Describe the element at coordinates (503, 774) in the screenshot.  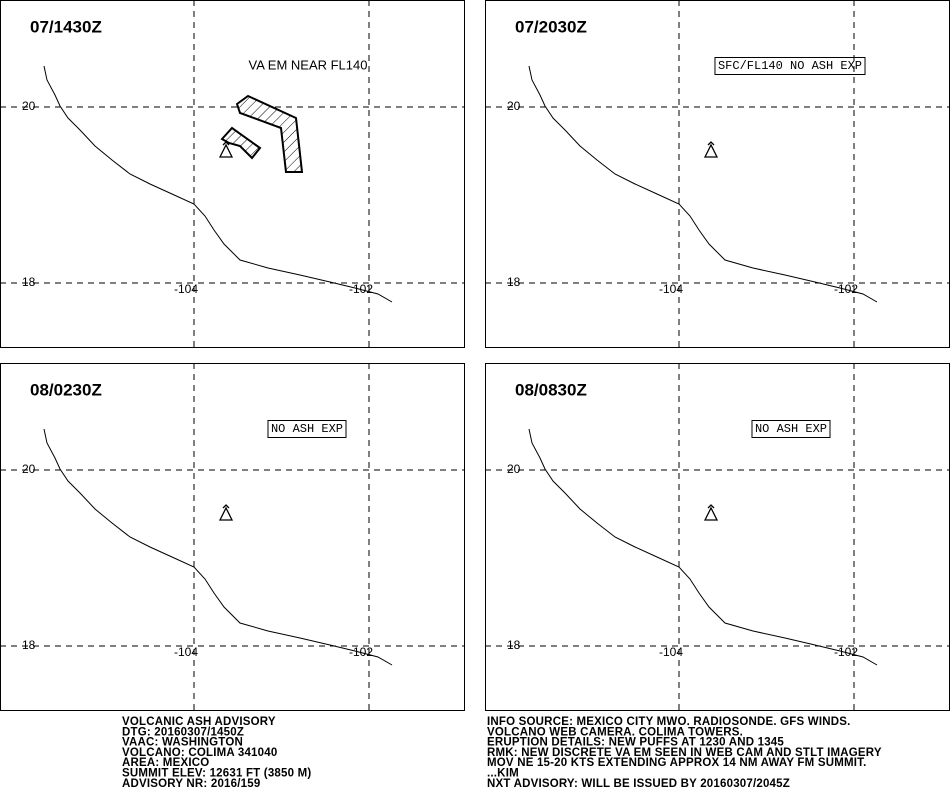
I see `advisory-line: ...KIM` at that location.